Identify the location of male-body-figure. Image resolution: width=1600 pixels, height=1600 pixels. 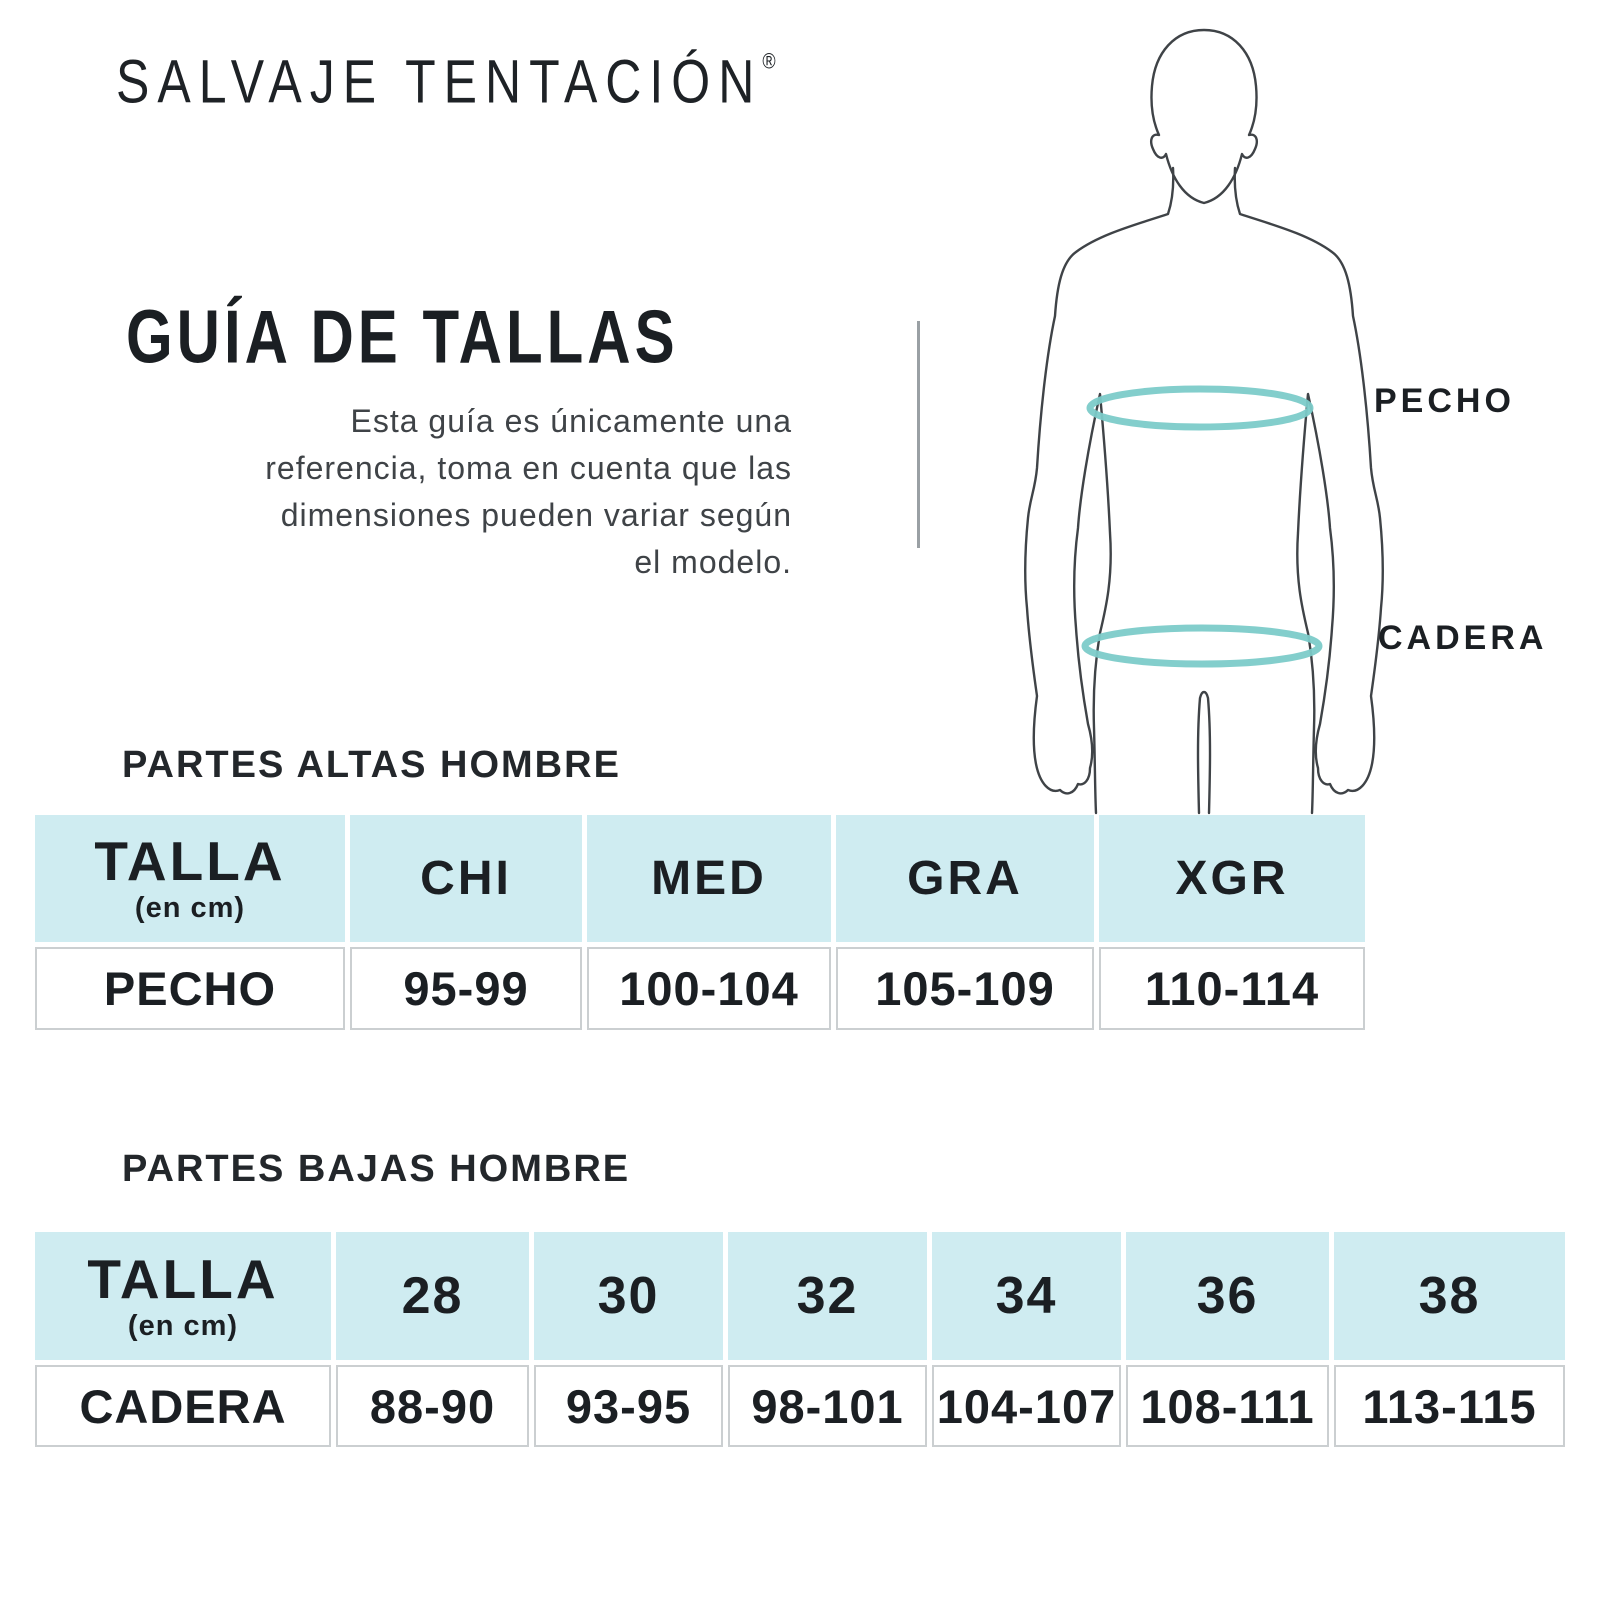
(1204, 421).